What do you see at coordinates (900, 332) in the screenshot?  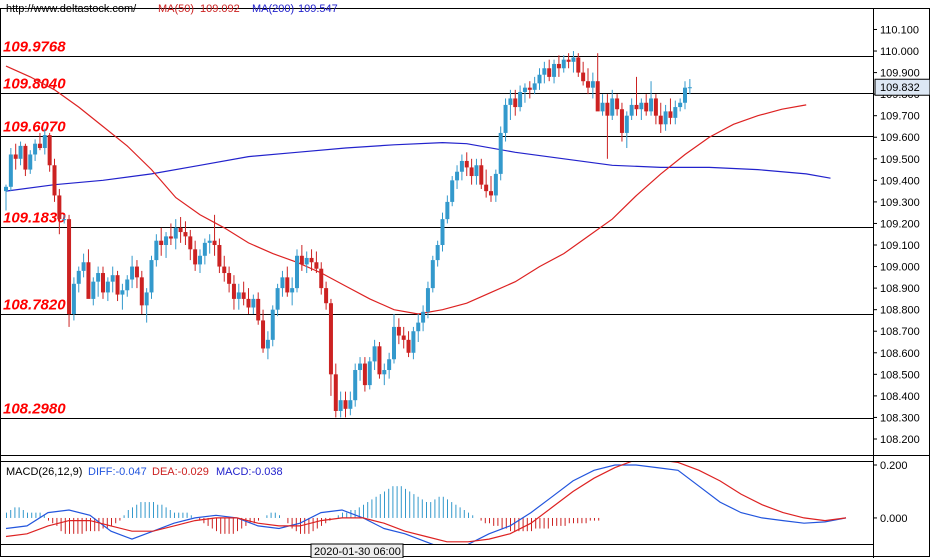 I see `y-tick-label: 108.700` at bounding box center [900, 332].